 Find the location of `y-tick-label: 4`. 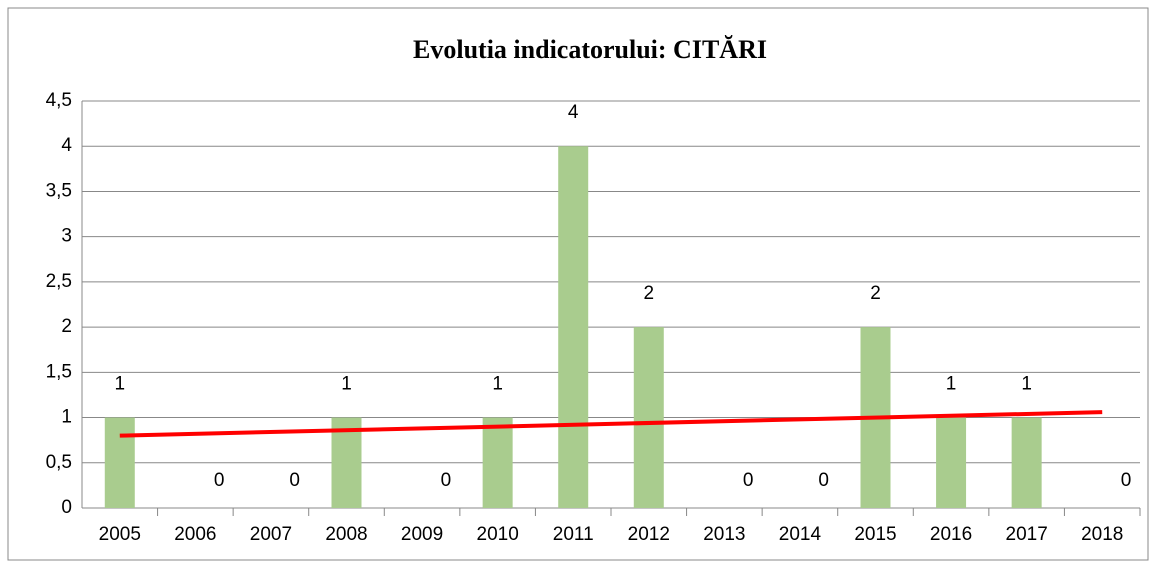

y-tick-label: 4 is located at coordinates (66, 145).